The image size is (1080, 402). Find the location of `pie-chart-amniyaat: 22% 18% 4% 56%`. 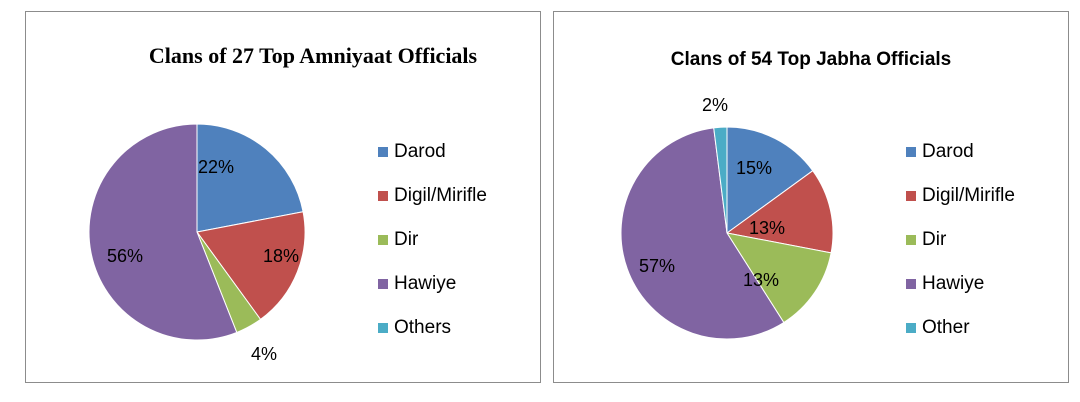

pie-chart-amniyaat: 22% 18% 4% 56% is located at coordinates (197, 243).